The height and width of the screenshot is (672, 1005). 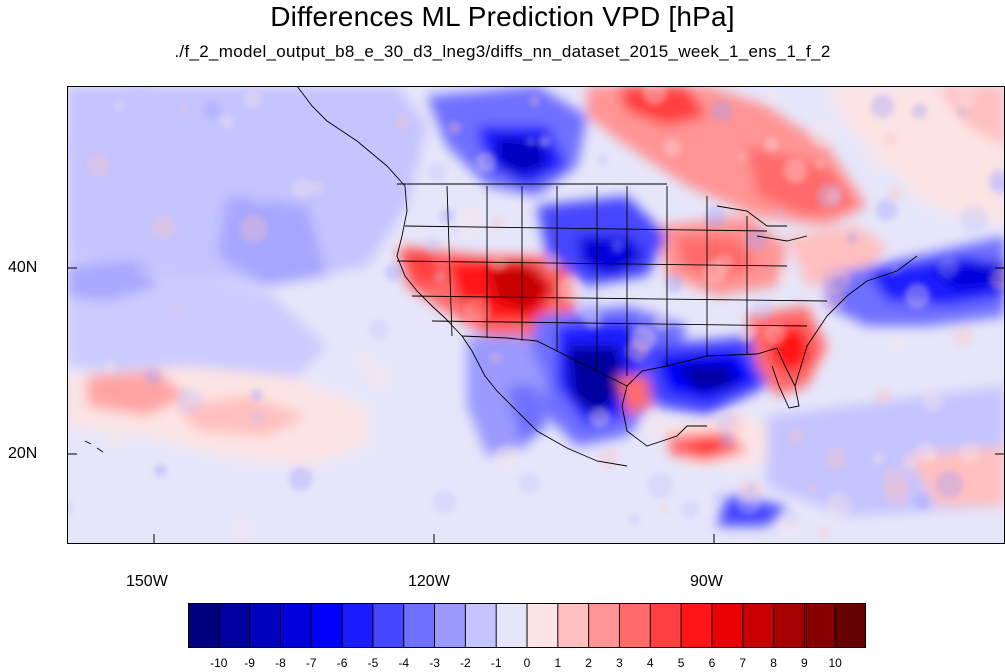 What do you see at coordinates (373, 663) in the screenshot?
I see `colorbar-level-label: -5` at bounding box center [373, 663].